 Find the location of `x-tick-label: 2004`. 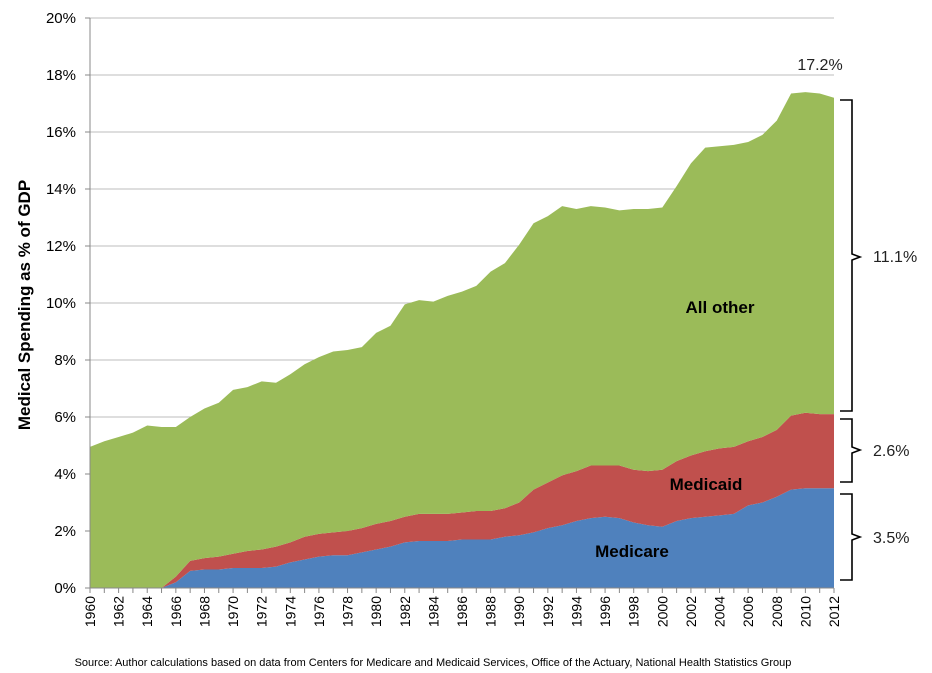

x-tick-label: 2004 is located at coordinates (720, 611).